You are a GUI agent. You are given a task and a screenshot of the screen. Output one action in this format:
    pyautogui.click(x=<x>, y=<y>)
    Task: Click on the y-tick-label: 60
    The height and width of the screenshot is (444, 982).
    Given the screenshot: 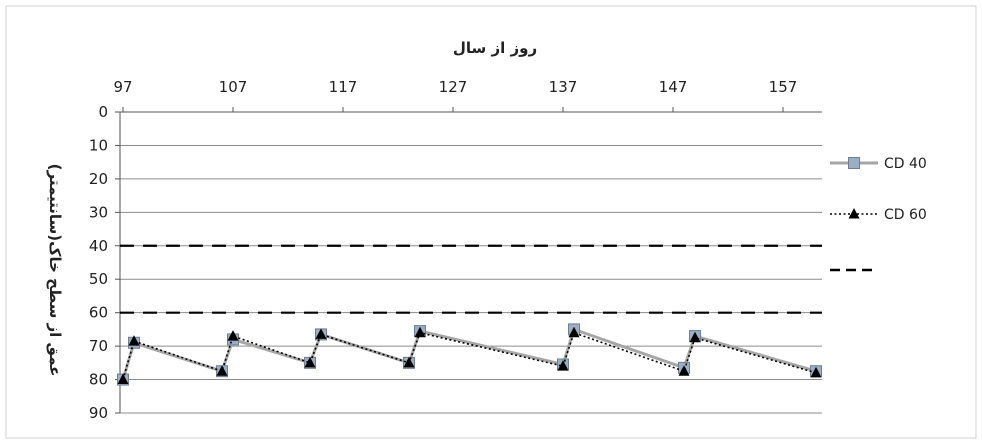 What is the action you would take?
    pyautogui.click(x=98, y=313)
    